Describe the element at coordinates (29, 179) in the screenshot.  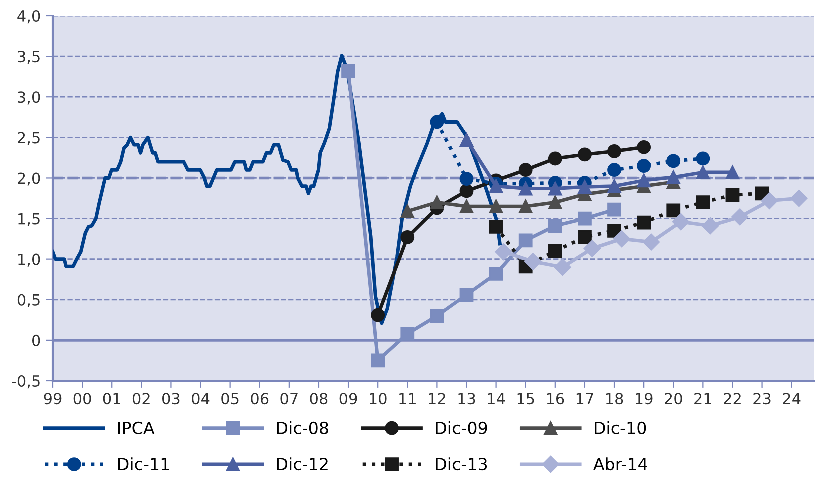
I see `y-tick-label: 2,0` at that location.